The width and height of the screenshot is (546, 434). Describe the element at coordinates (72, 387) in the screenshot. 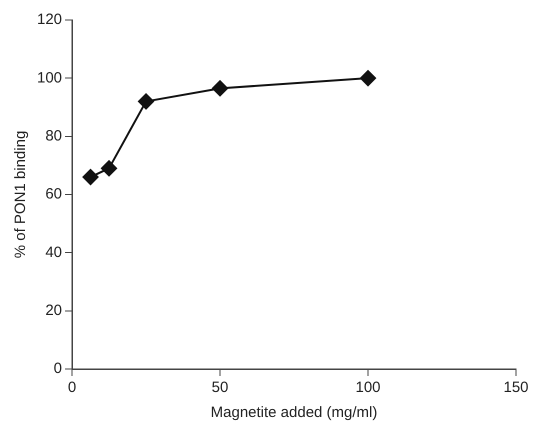

I see `x-tick-label: 0` at that location.